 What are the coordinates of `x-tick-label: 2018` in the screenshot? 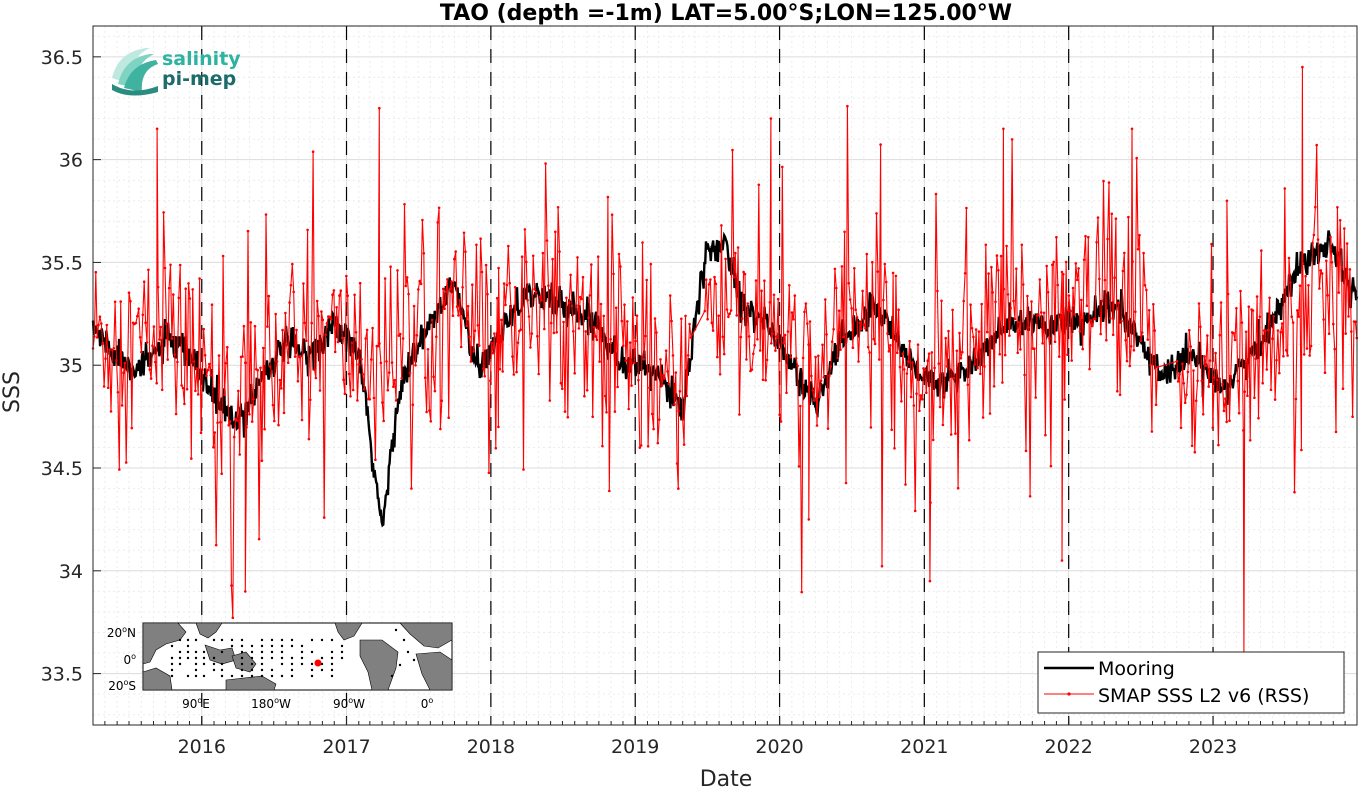 It's located at (491, 747).